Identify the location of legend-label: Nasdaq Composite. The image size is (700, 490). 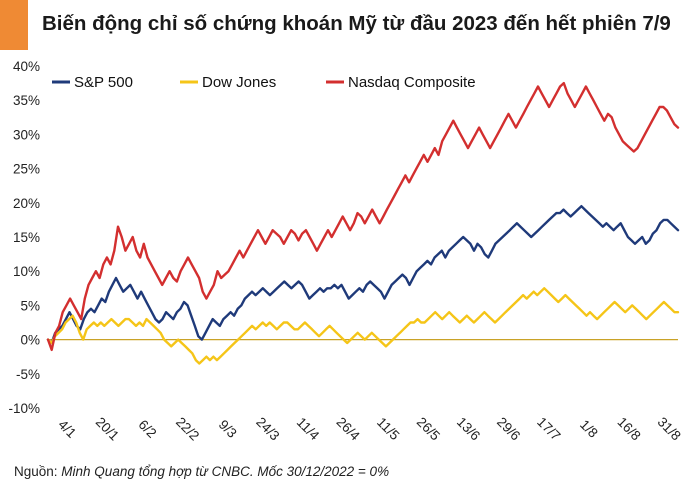
(412, 82).